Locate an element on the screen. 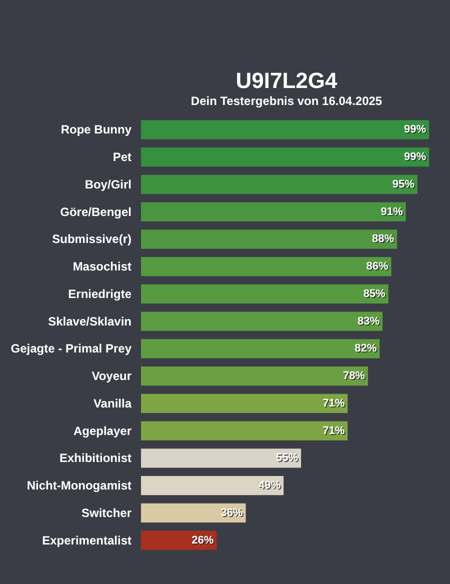 The image size is (450, 584). y-tick-label: Experimentalist is located at coordinates (87, 540).